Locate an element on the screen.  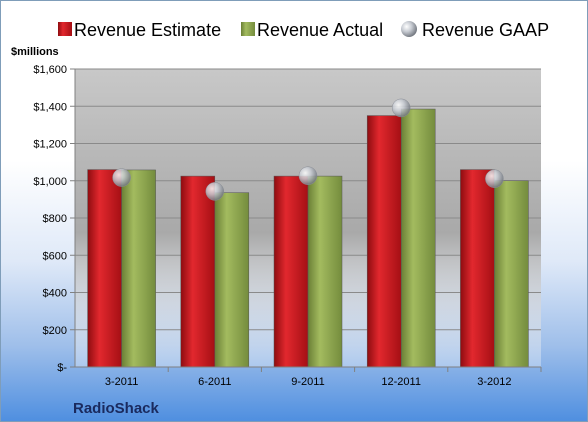
y-axis-unit-label: $millions is located at coordinates (35, 52).